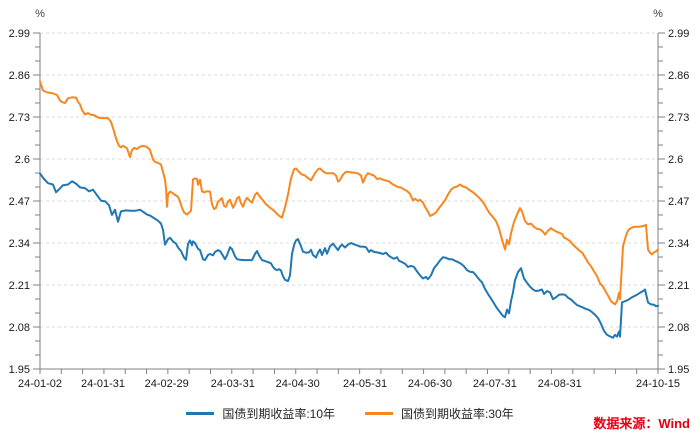  I want to click on y-tick-label-right: 2.34, so click(678, 244).